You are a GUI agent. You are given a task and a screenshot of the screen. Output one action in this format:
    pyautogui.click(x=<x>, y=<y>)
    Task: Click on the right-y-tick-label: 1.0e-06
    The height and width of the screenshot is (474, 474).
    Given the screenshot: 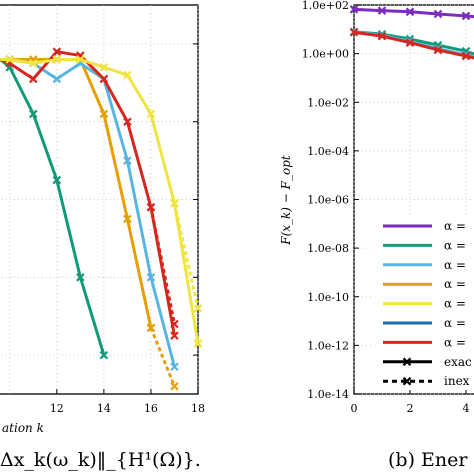 What is the action you would take?
    pyautogui.click(x=328, y=200)
    